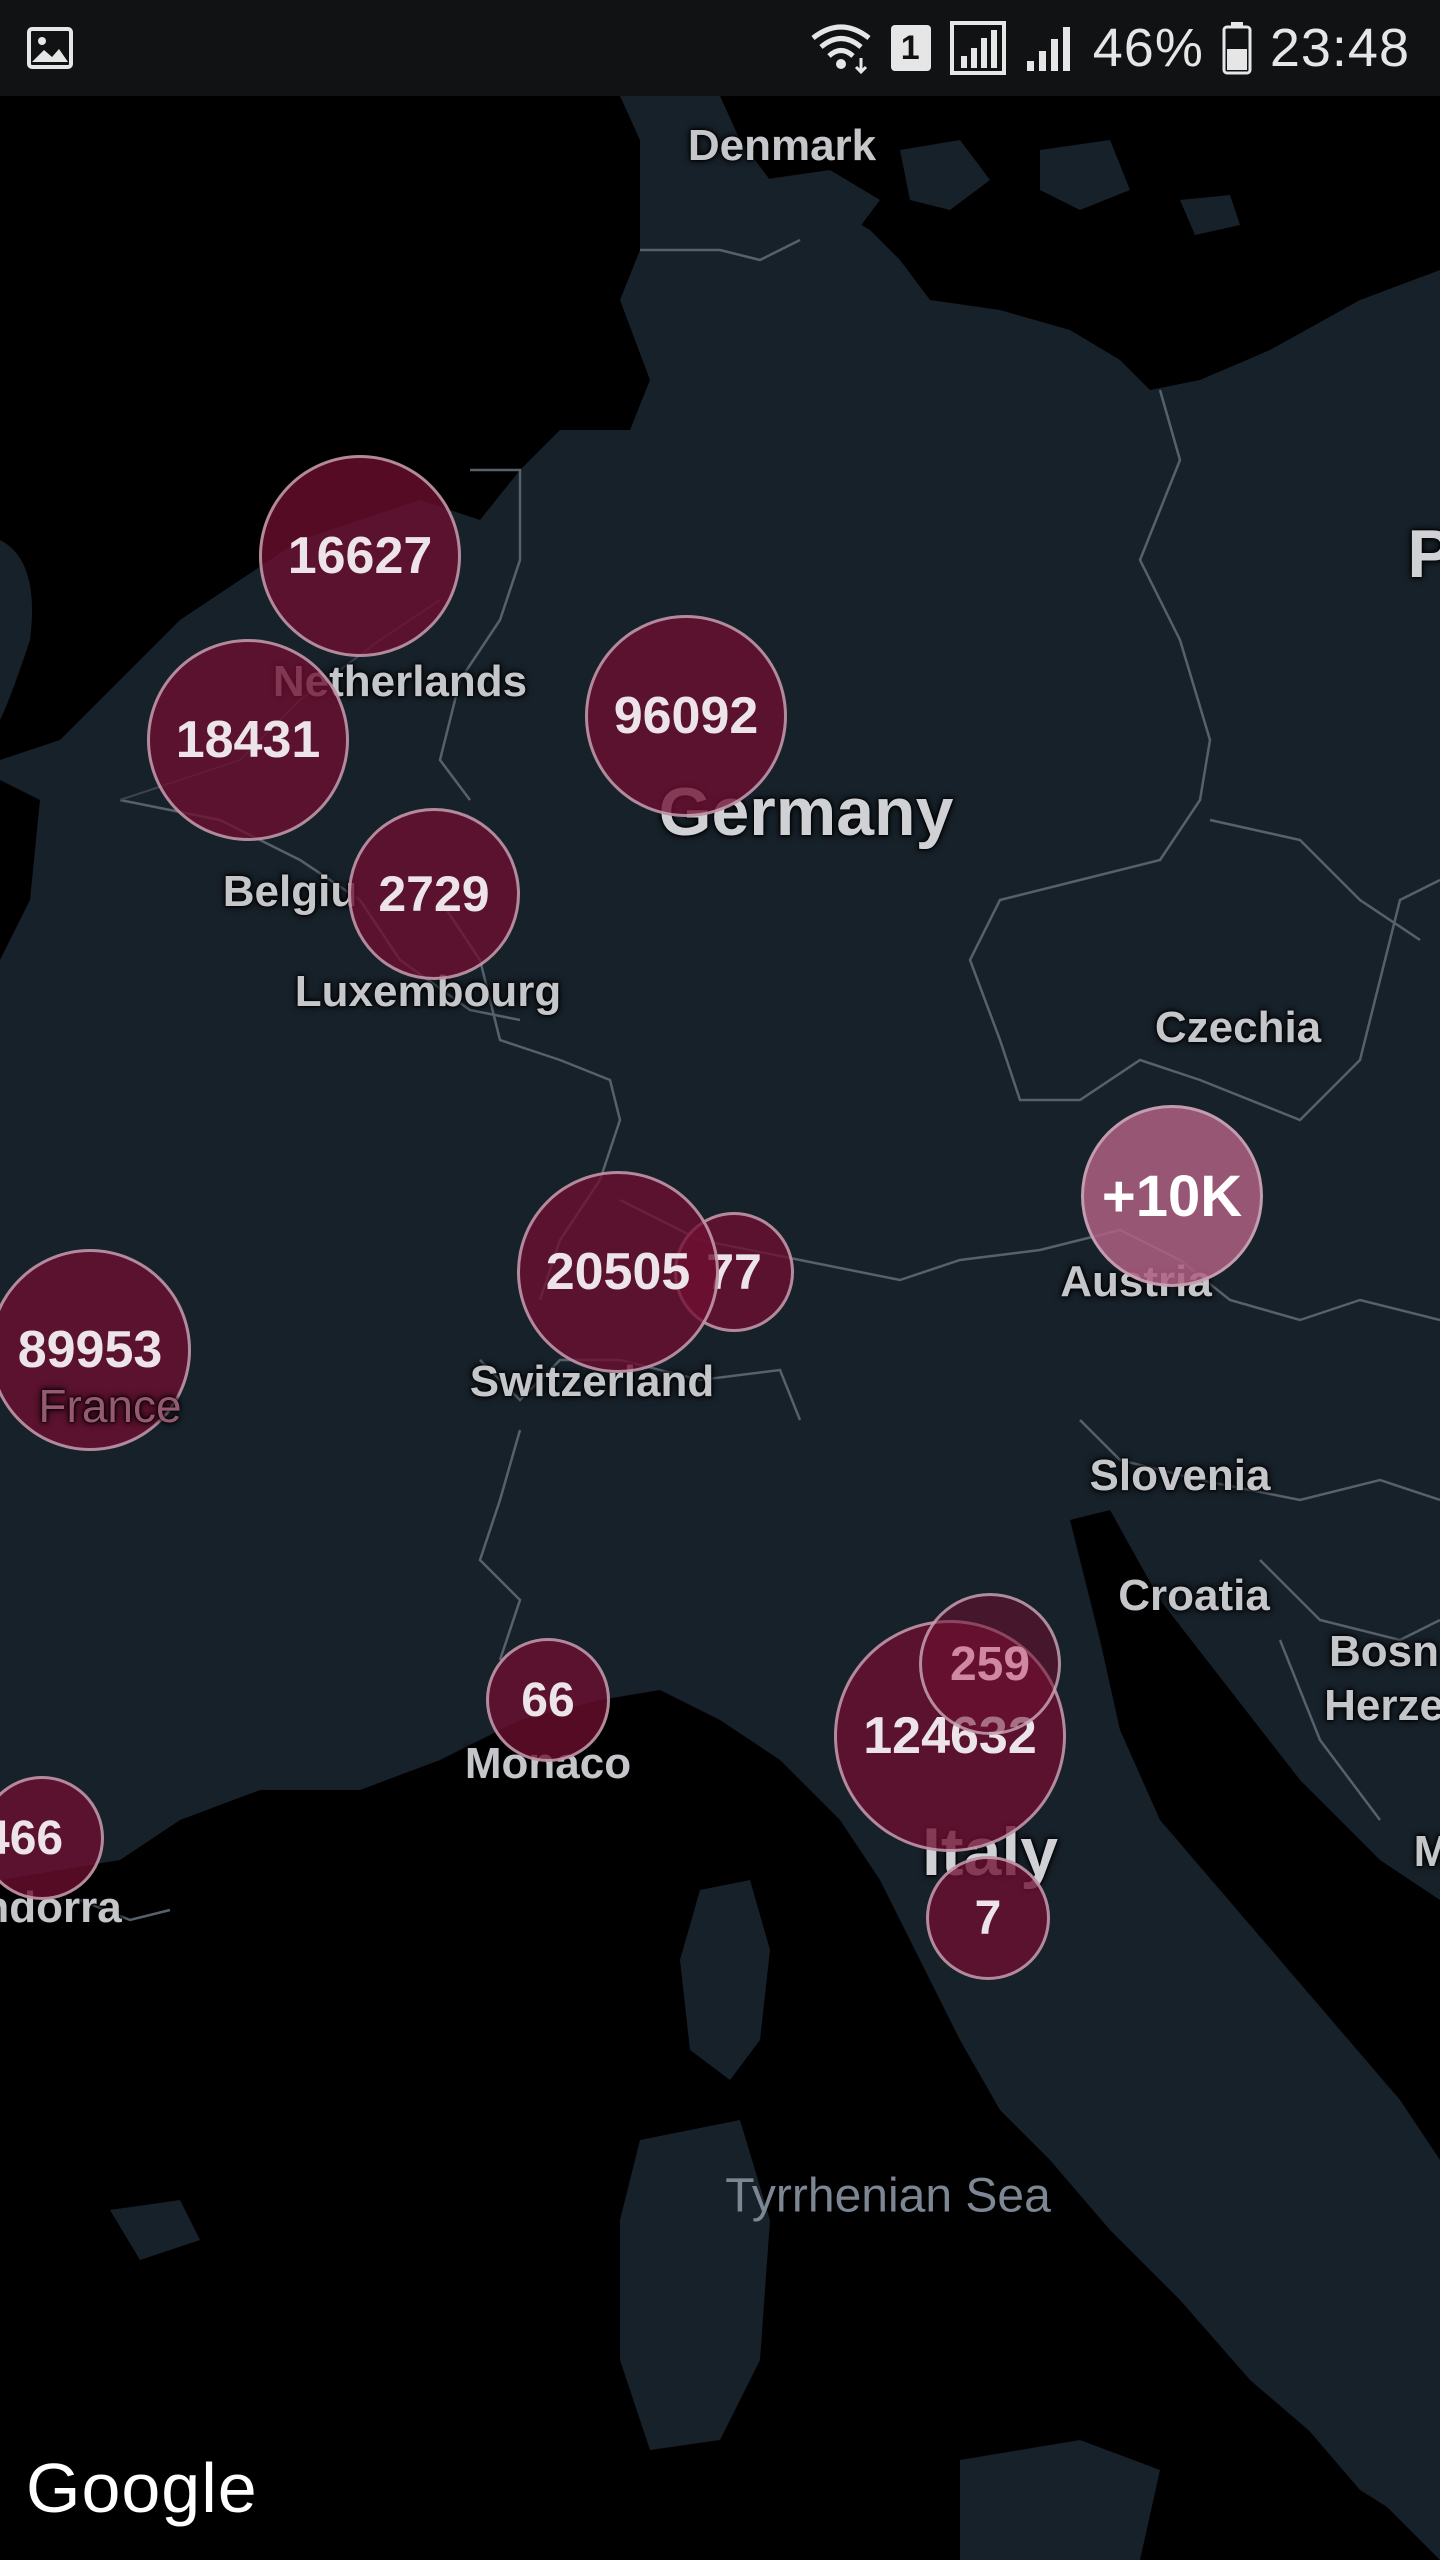 Image resolution: width=1440 pixels, height=2560 pixels. Describe the element at coordinates (52, 1838) in the screenshot. I see `cluster-marker-andorra: 466` at that location.